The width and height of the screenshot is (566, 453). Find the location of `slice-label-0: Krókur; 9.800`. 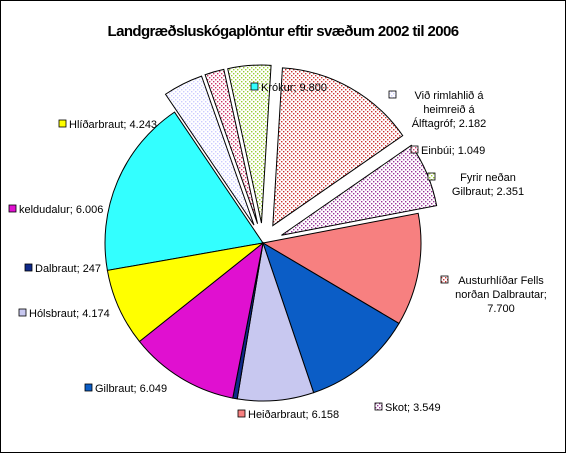

slice-label-0: Krókur; 9.800 is located at coordinates (288, 88).